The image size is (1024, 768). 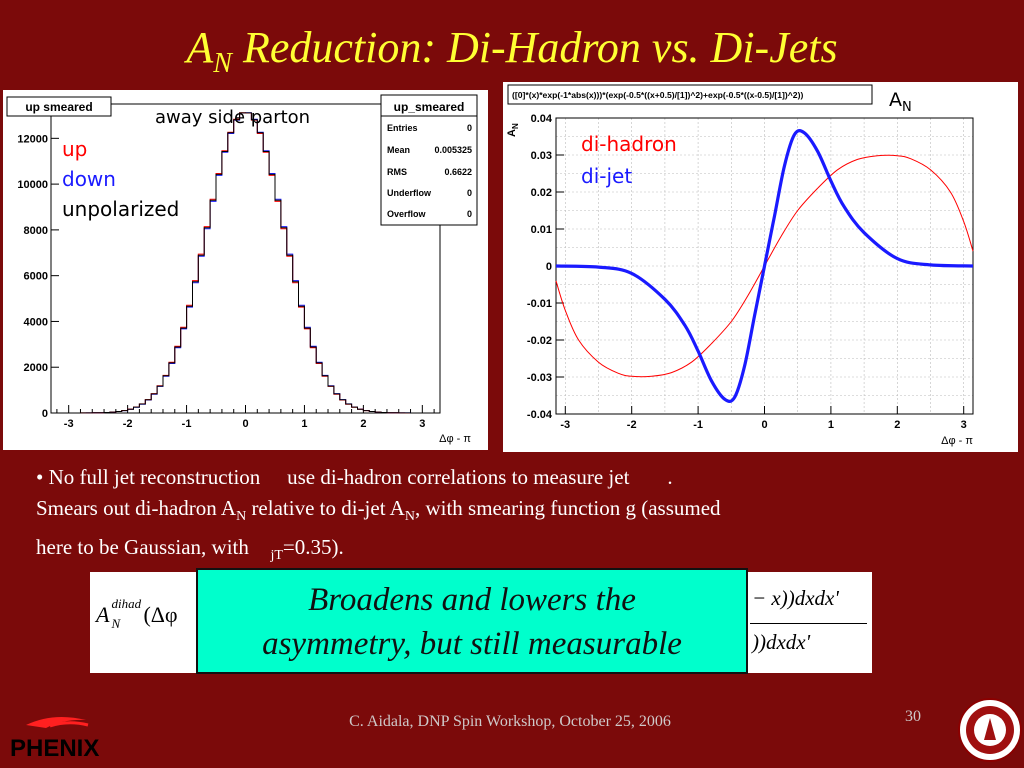 I want to click on seal-graphic, so click(x=990, y=730).